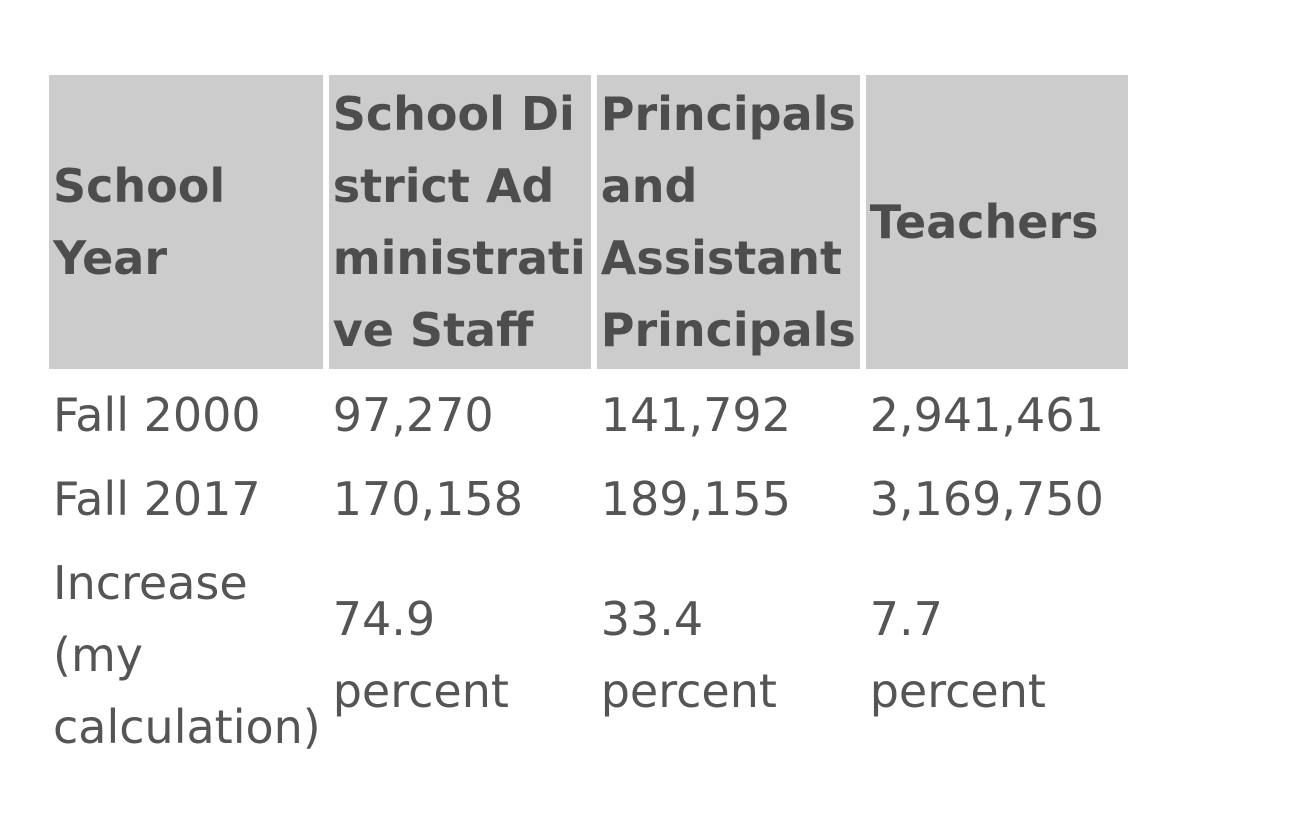 The image size is (1290, 832). Describe the element at coordinates (588, 413) in the screenshot. I see `table-row: Fall 2000 97,270 141,792 2,941,461` at that location.